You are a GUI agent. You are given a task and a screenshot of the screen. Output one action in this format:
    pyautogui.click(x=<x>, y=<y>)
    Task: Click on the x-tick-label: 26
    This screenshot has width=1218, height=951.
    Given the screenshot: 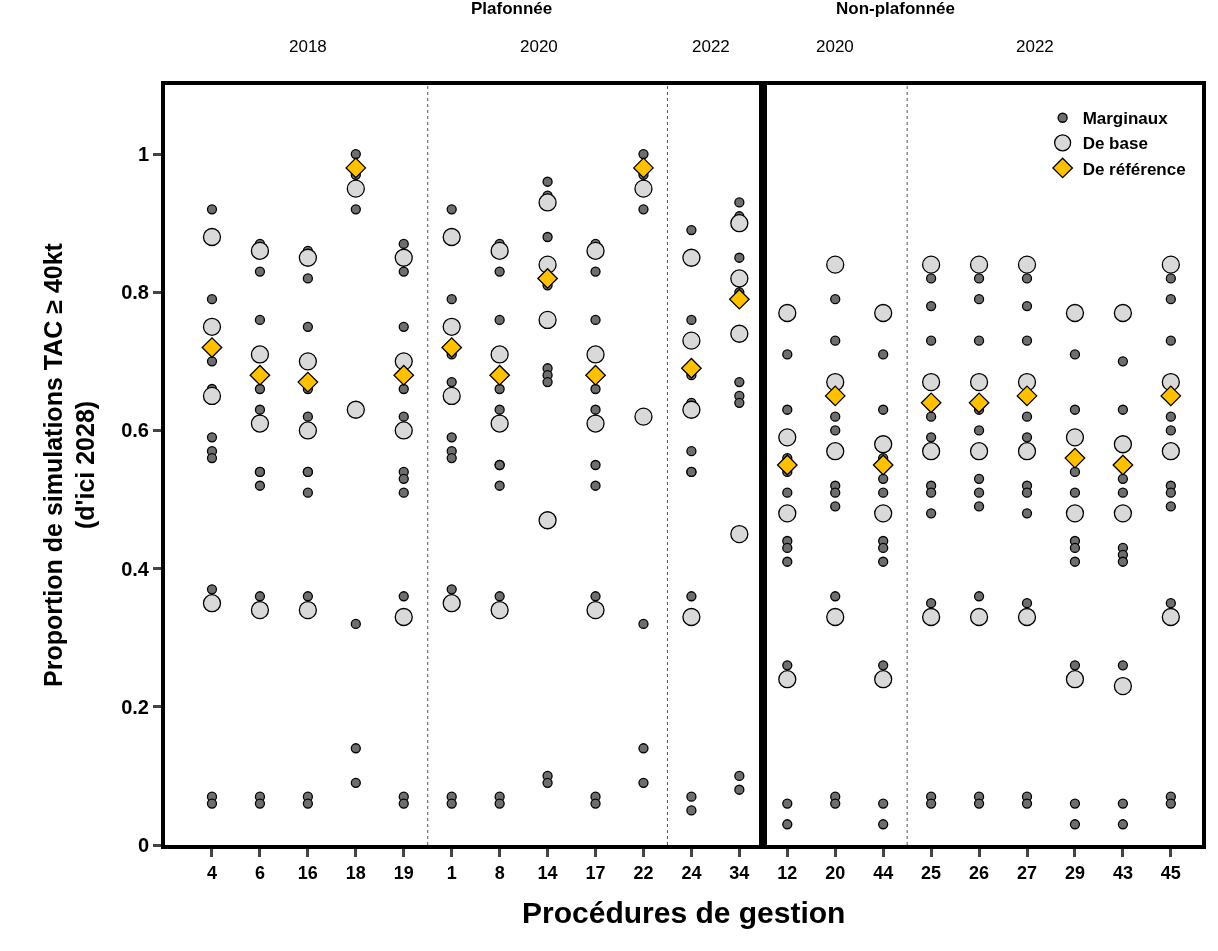 What is the action you would take?
    pyautogui.click(x=979, y=872)
    